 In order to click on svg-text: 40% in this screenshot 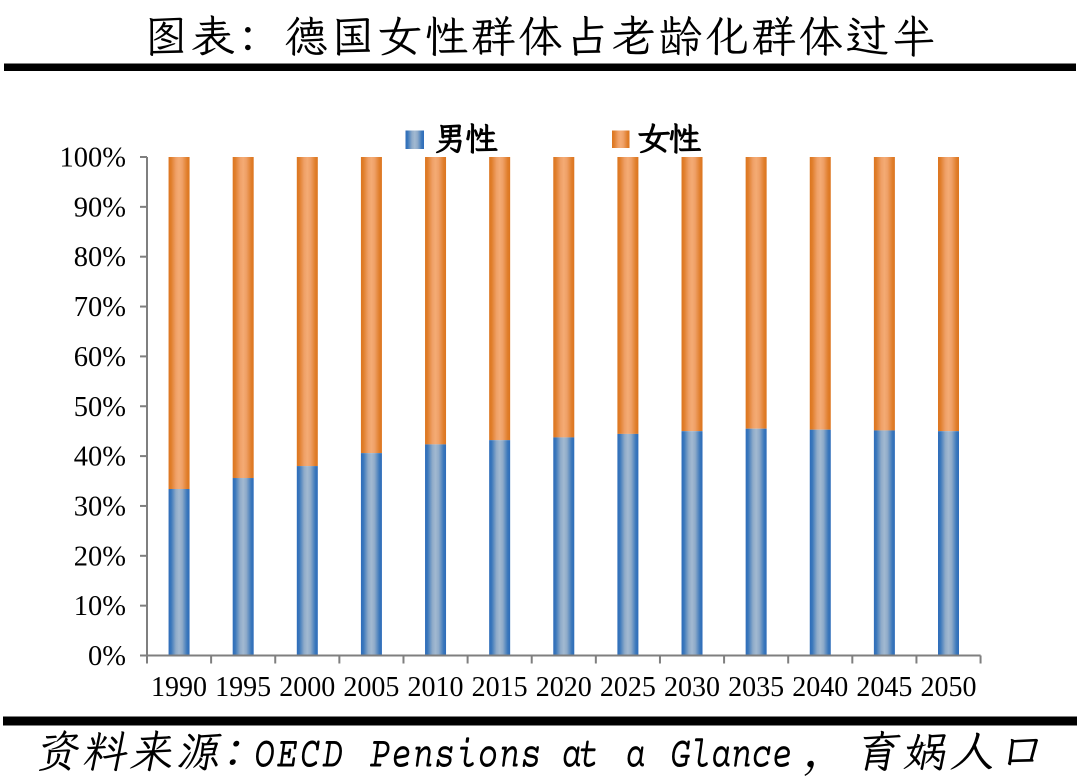, I will do `click(100, 457)`.